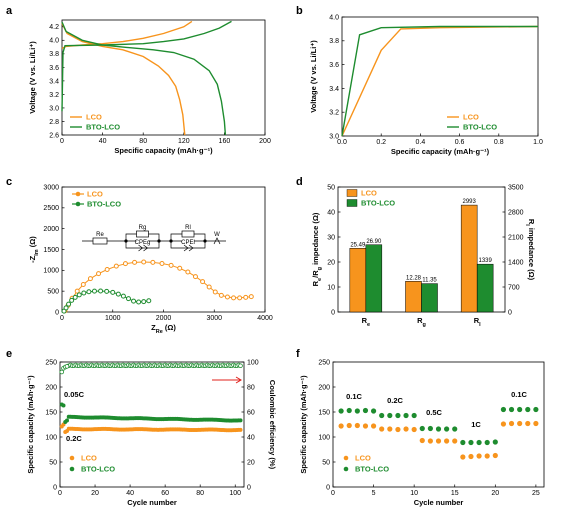  Describe the element at coordinates (334, 113) in the screenshot. I see `y-tick-label: 3.2` at that location.